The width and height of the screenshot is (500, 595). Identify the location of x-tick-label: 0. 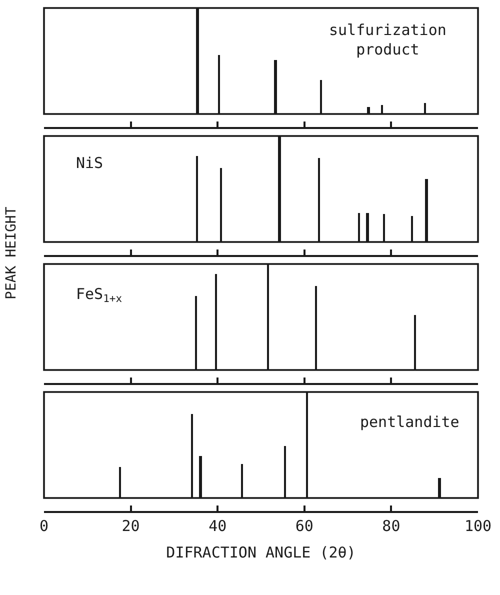
(44, 525).